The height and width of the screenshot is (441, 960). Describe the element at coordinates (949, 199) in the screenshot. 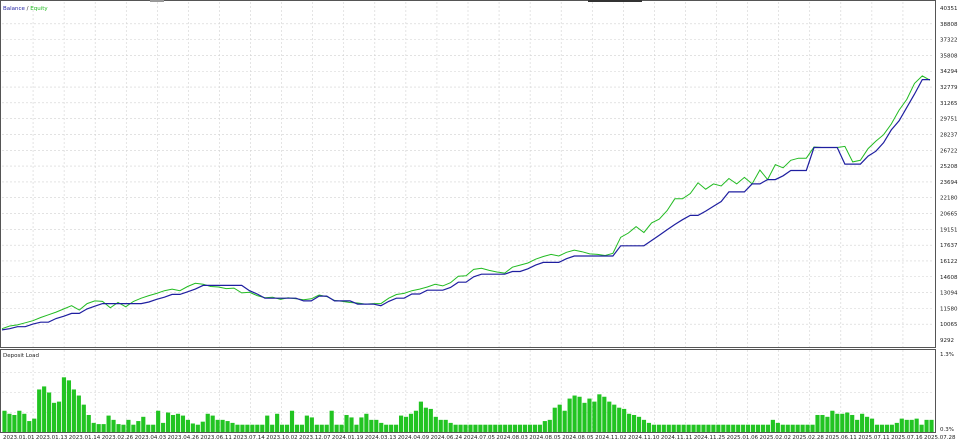

I see `y-tick-label: 22180` at that location.